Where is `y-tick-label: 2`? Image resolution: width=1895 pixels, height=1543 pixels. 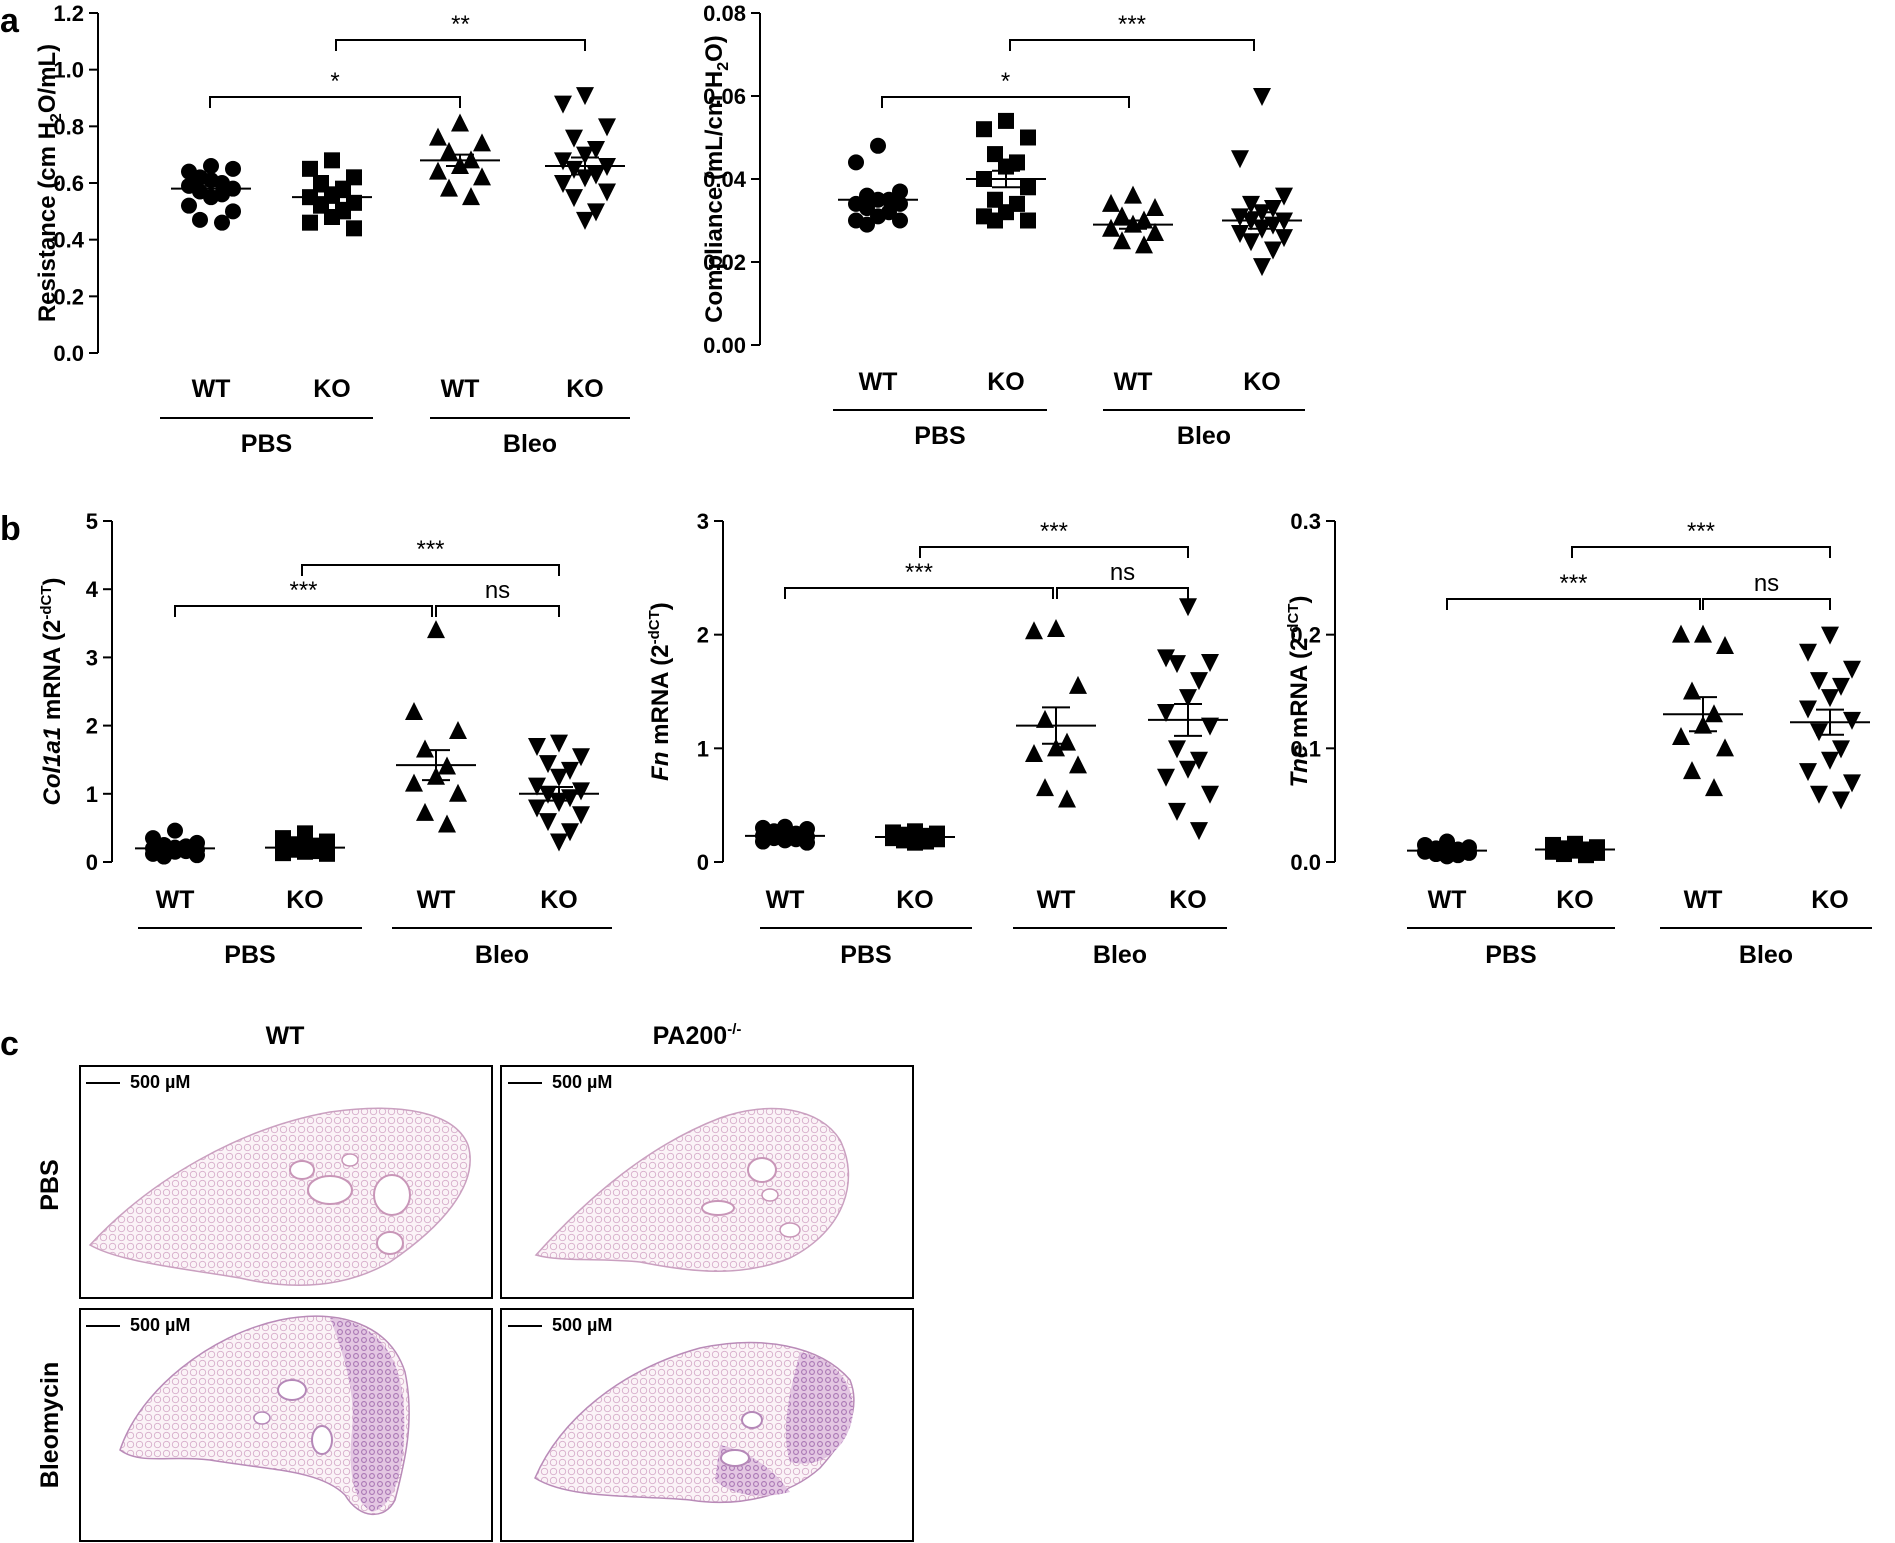
y-tick-label: 2 is located at coordinates (92, 726).